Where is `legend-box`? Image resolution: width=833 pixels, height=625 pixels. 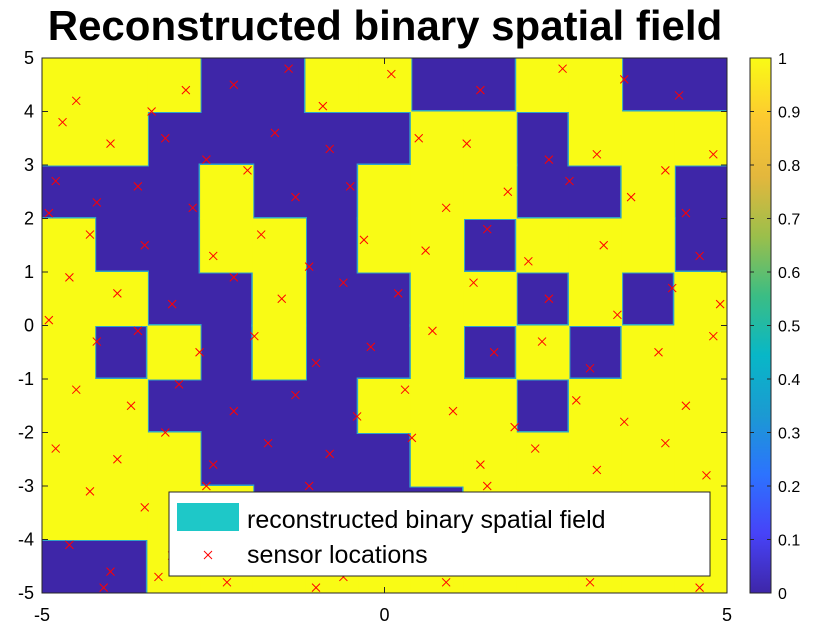 legend-box is located at coordinates (439, 534).